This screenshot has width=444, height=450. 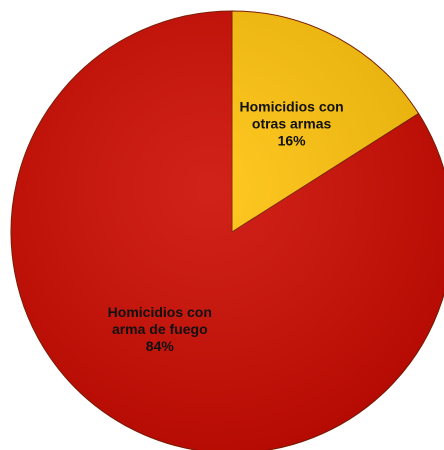 I want to click on slice-value-label: 84%, so click(x=160, y=346).